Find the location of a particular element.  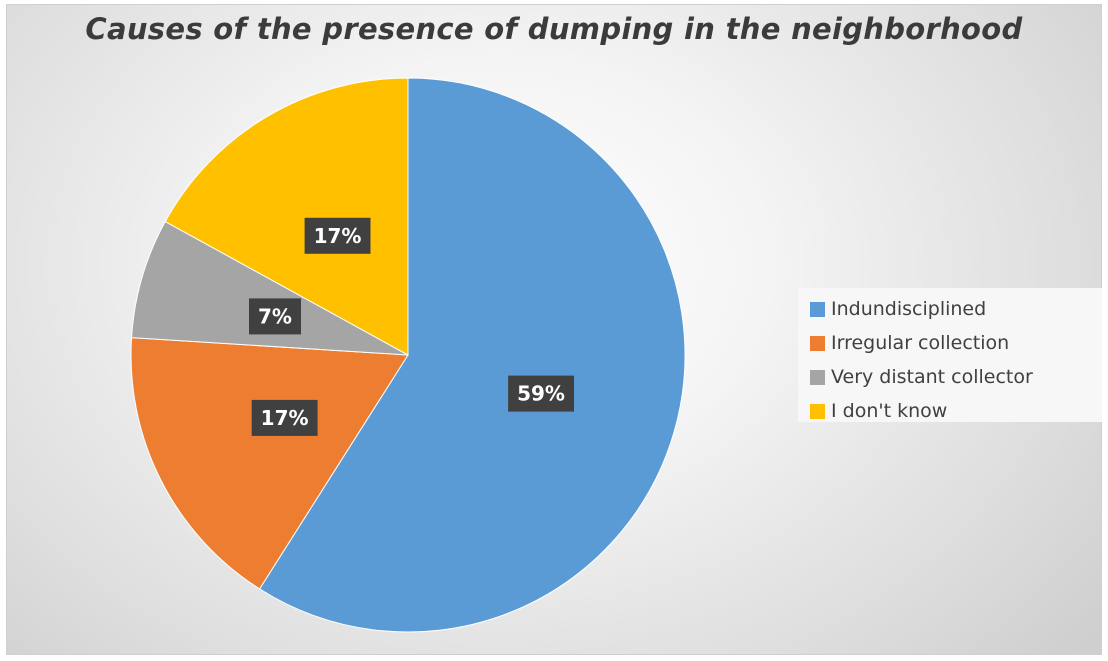

pie-slice-i-don-t-know is located at coordinates (286, 216).